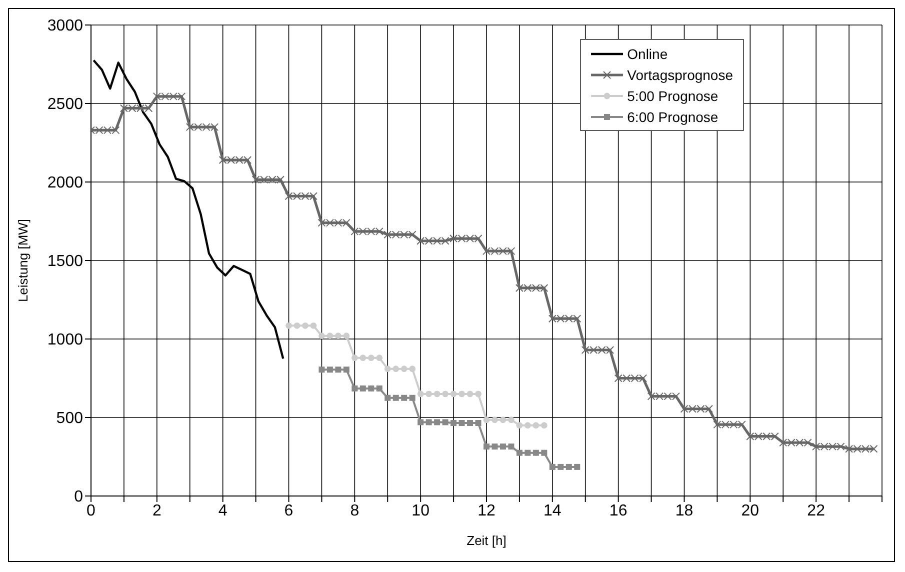  Describe the element at coordinates (816, 511) in the screenshot. I see `x-tick-label: 22` at that location.